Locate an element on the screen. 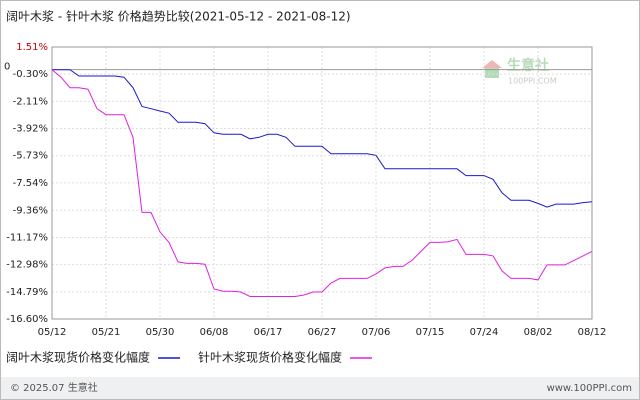 The width and height of the screenshot is (640, 400). x-tick-label: 07/06 is located at coordinates (376, 332).